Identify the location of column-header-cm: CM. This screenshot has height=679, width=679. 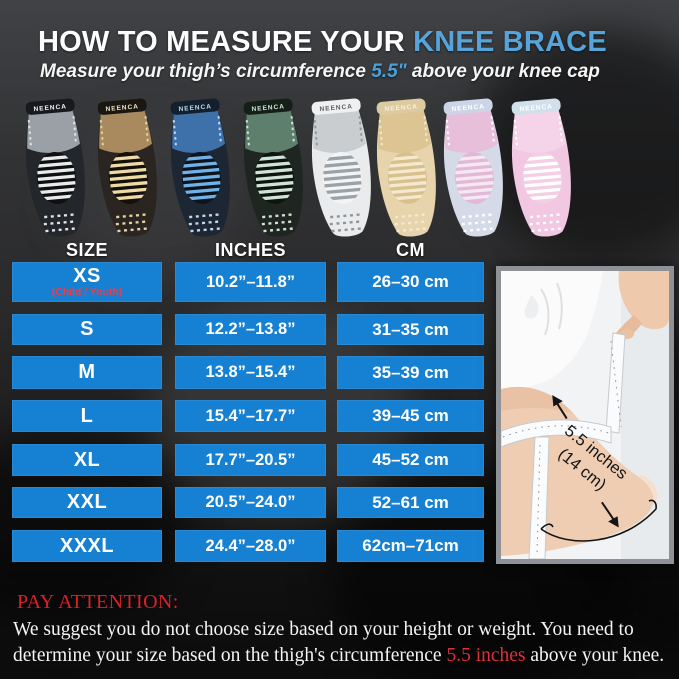
(410, 250).